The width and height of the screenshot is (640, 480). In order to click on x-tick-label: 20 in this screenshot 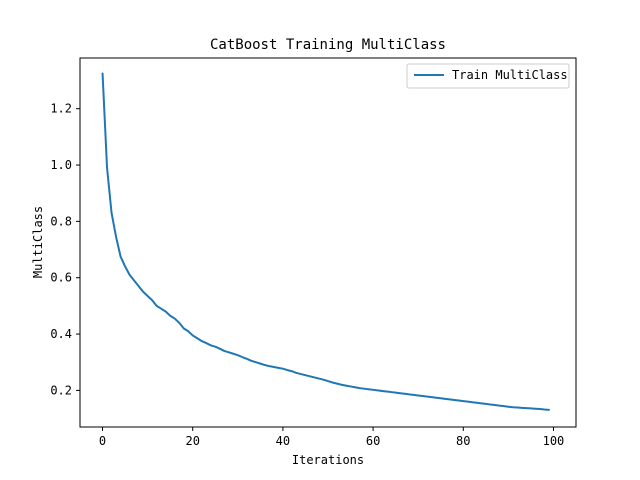, I will do `click(193, 441)`.